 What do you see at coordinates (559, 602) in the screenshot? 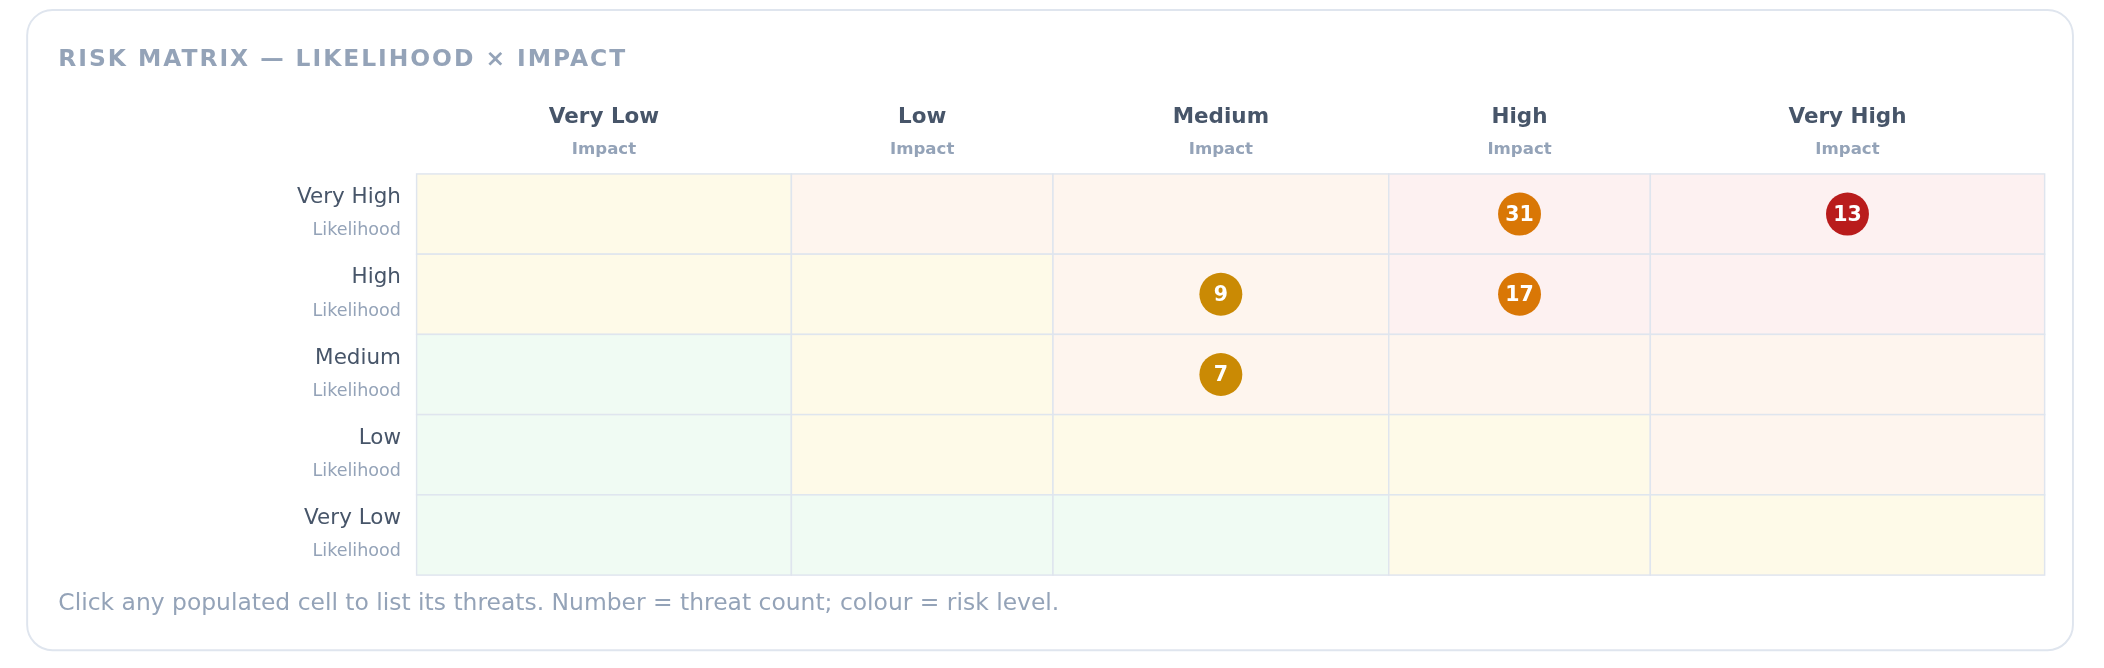
I see `text: Click any populated cell to list its threats. Number = threat count; colour = risk level.` at bounding box center [559, 602].